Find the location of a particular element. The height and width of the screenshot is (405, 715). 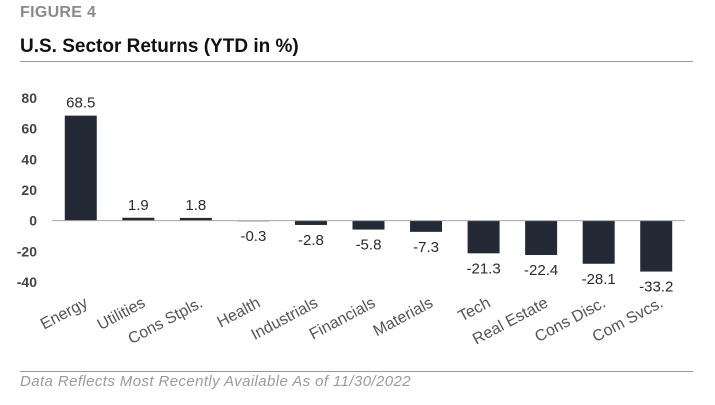

data-label: -7.3 is located at coordinates (426, 247).